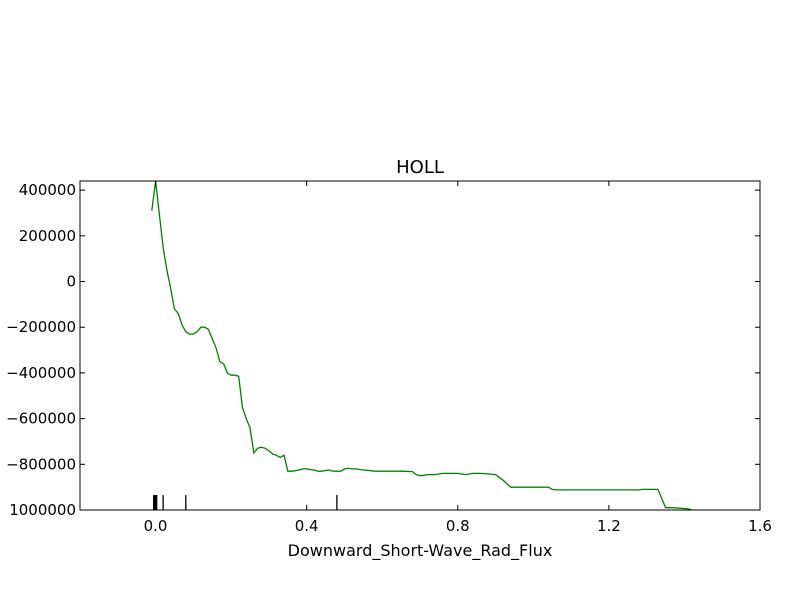 The height and width of the screenshot is (600, 800). I want to click on y-tick-label: −400000, so click(41, 373).